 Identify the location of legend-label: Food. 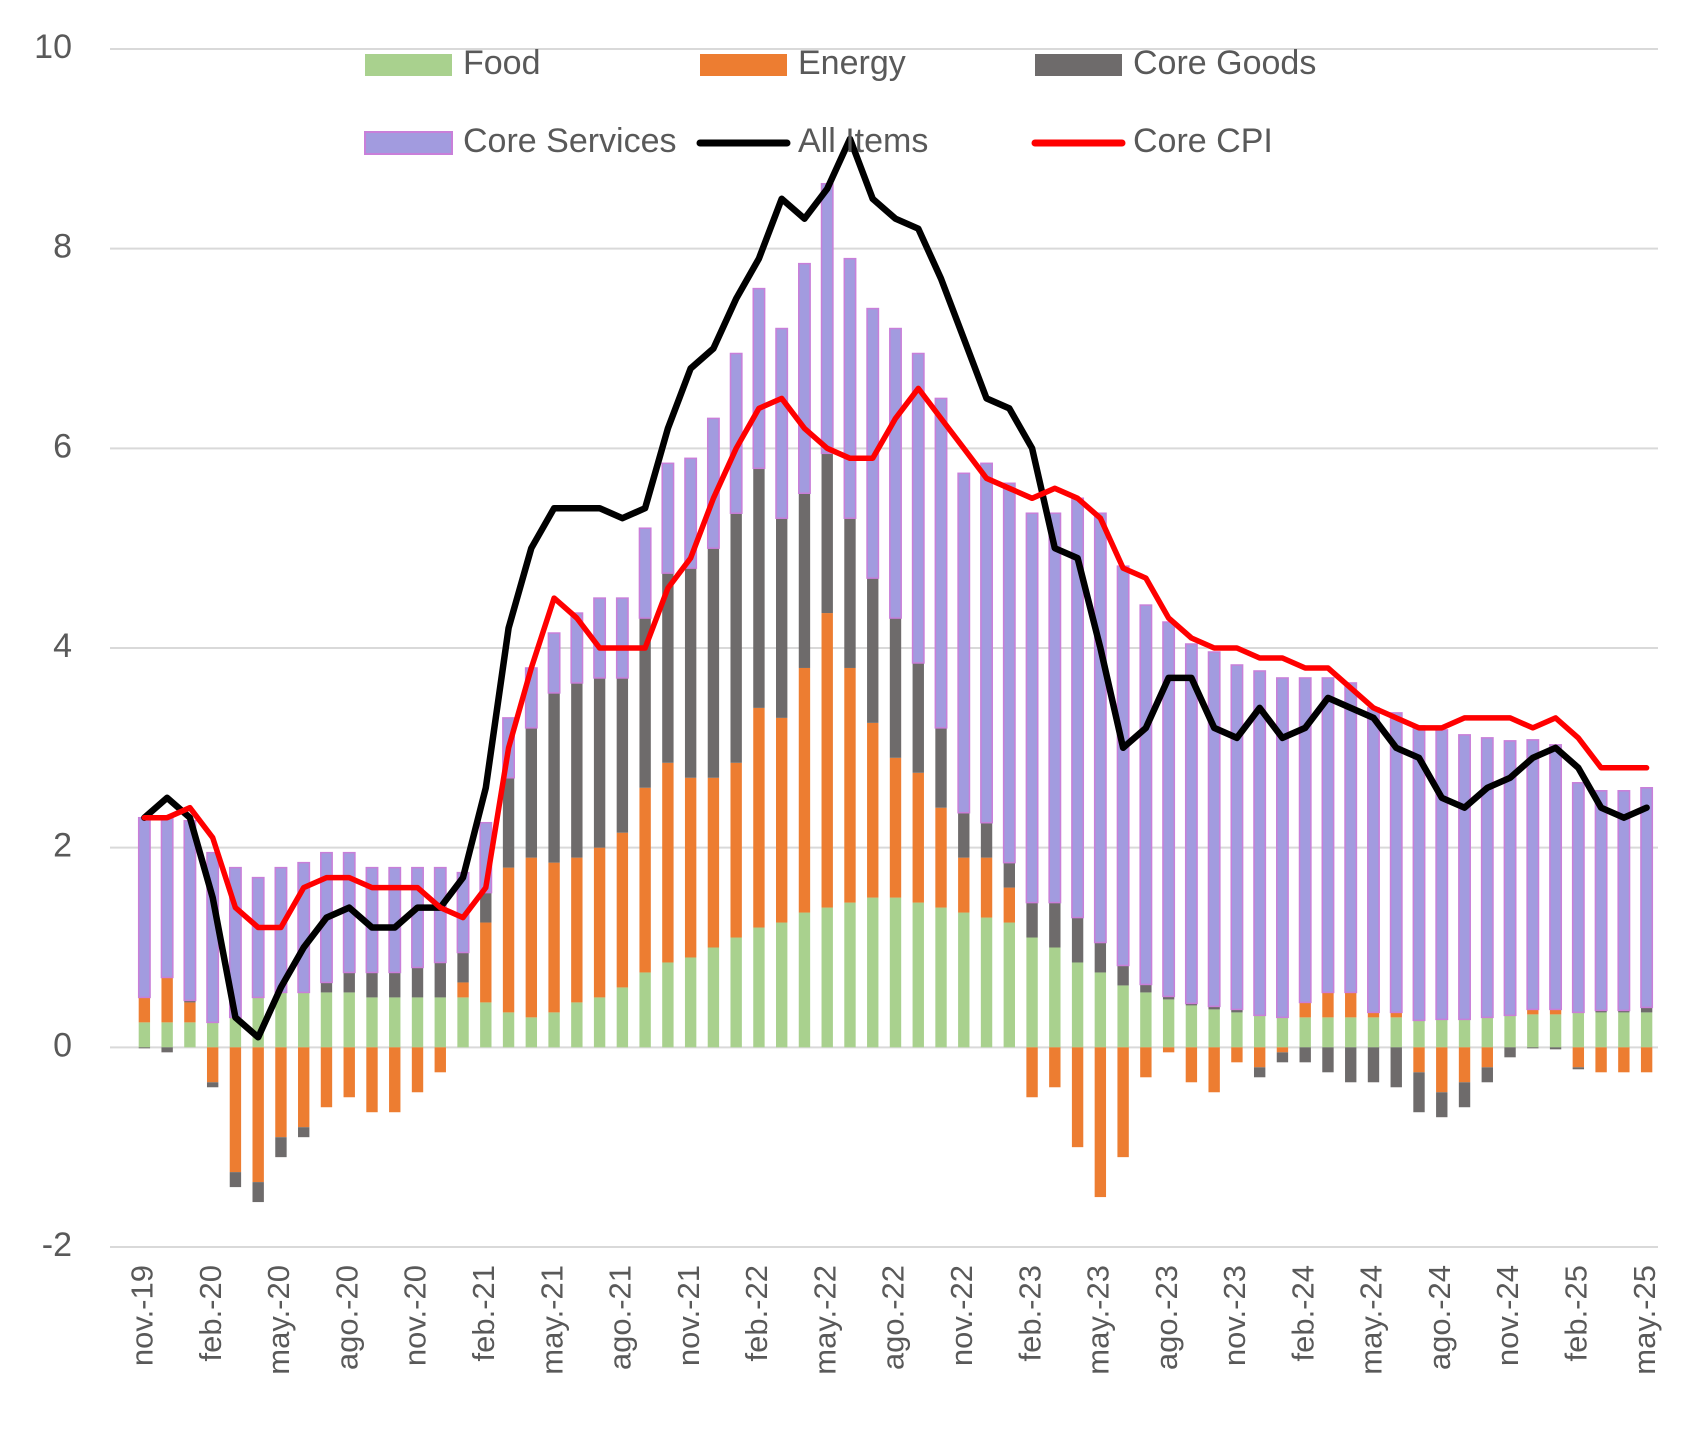
(502, 63).